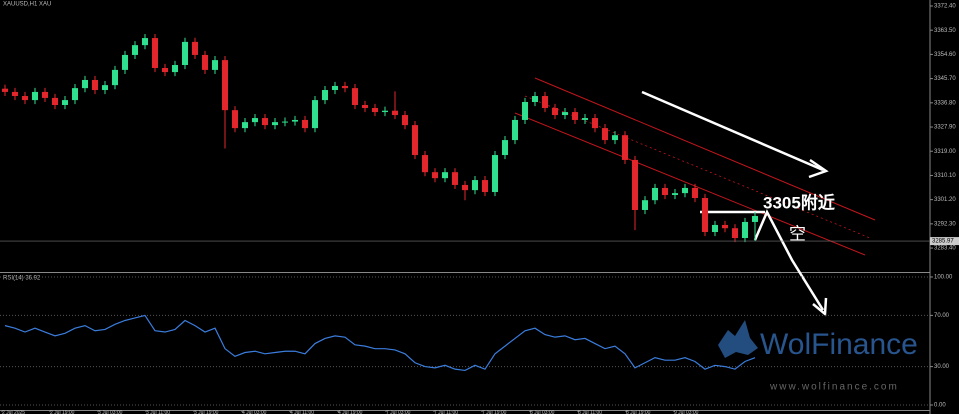 The height and width of the screenshot is (414, 959). I want to click on symbol-label: XAUUSD,H1 XAU, so click(27, 5).